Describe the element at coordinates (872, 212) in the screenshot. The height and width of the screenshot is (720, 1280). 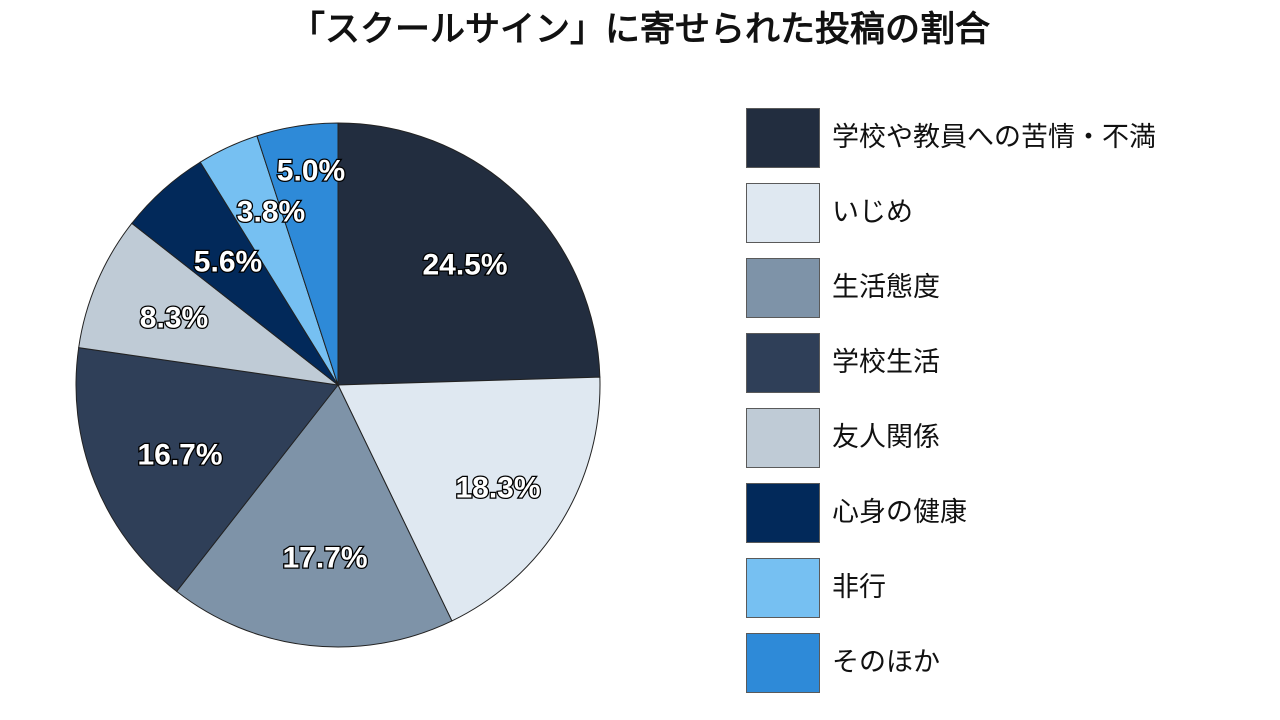
I see `legend-label: いじめ` at that location.